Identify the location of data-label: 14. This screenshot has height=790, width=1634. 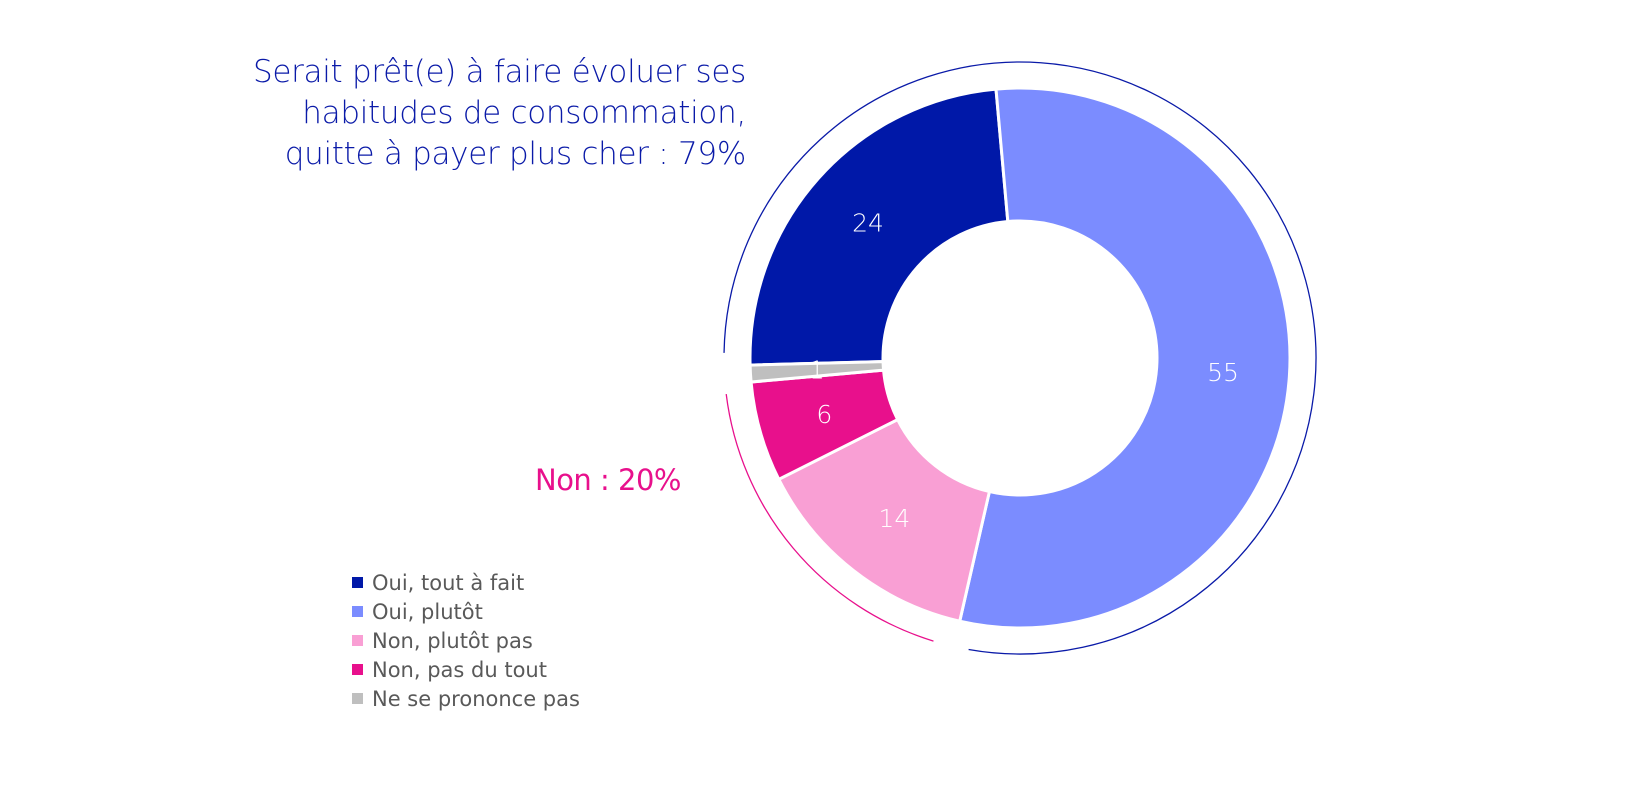
(895, 518).